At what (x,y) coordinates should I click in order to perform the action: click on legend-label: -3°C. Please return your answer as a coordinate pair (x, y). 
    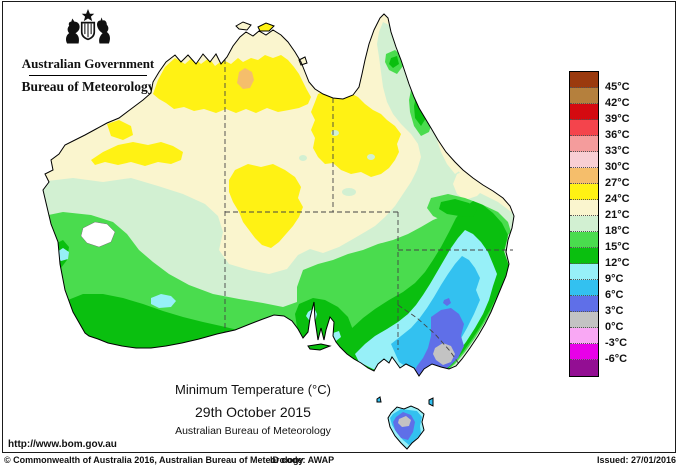
    Looking at the image, I should click on (616, 343).